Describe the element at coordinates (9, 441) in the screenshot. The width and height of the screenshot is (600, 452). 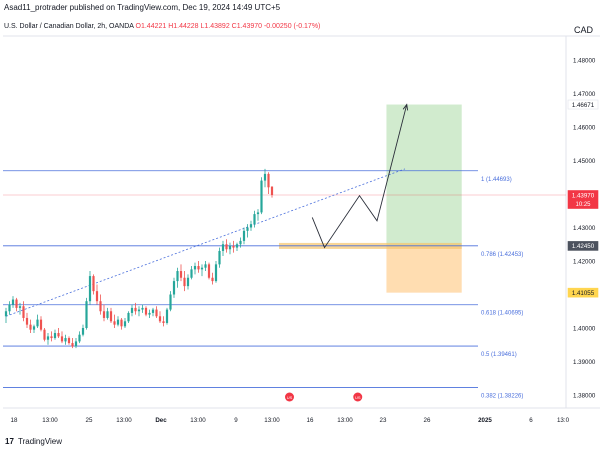
I see `logo-mark: 17` at that location.